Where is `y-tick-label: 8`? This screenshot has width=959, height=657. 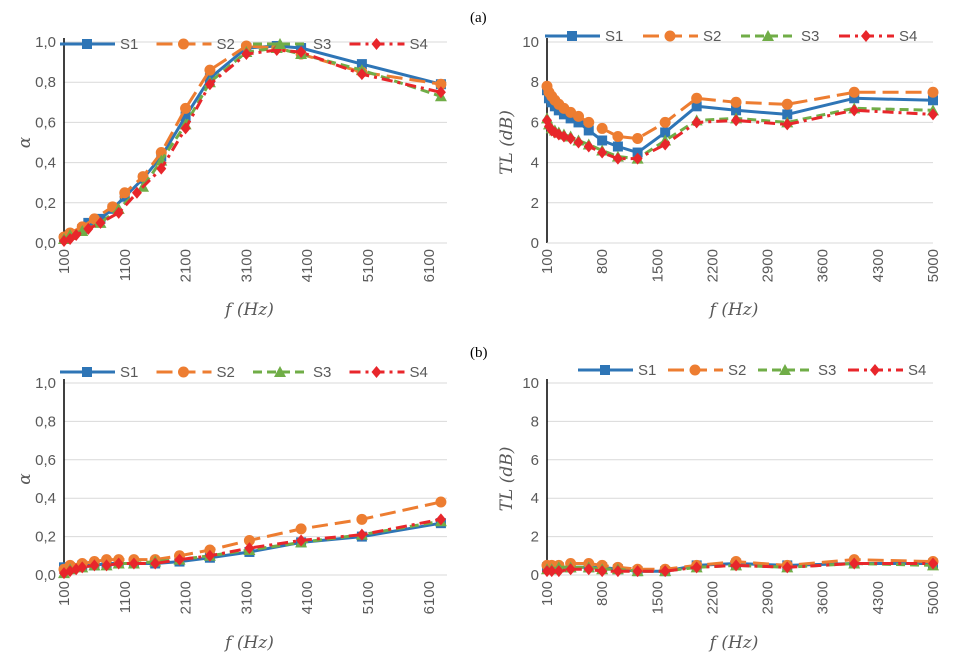 y-tick-label: 8 is located at coordinates (535, 82).